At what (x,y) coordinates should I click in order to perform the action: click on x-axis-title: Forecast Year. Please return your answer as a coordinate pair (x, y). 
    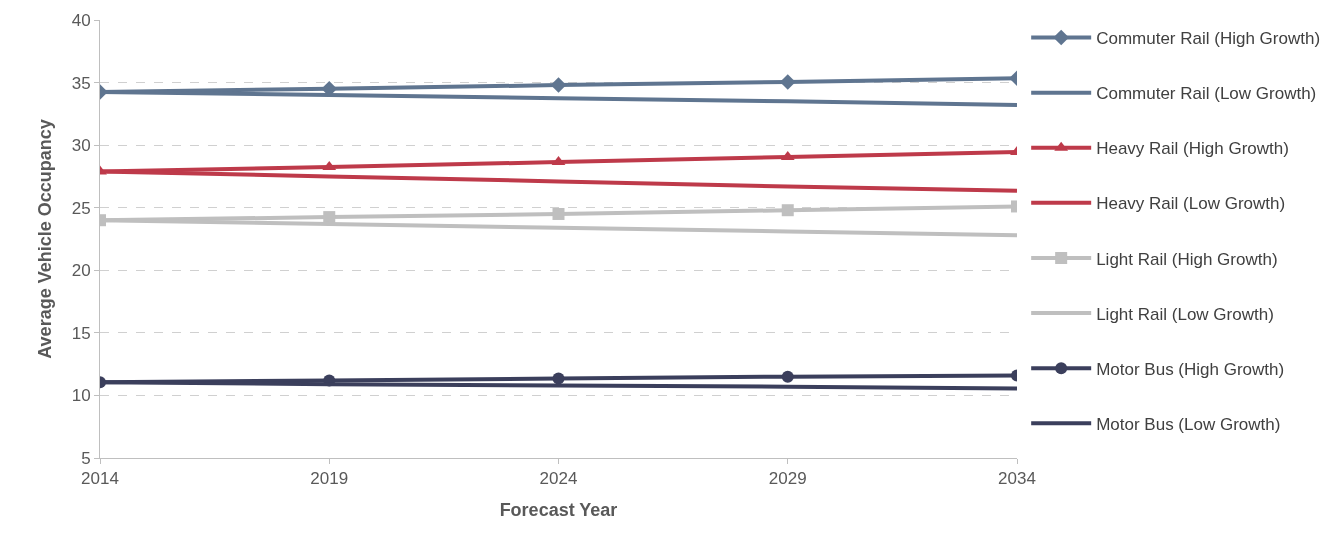
    Looking at the image, I should click on (558, 509).